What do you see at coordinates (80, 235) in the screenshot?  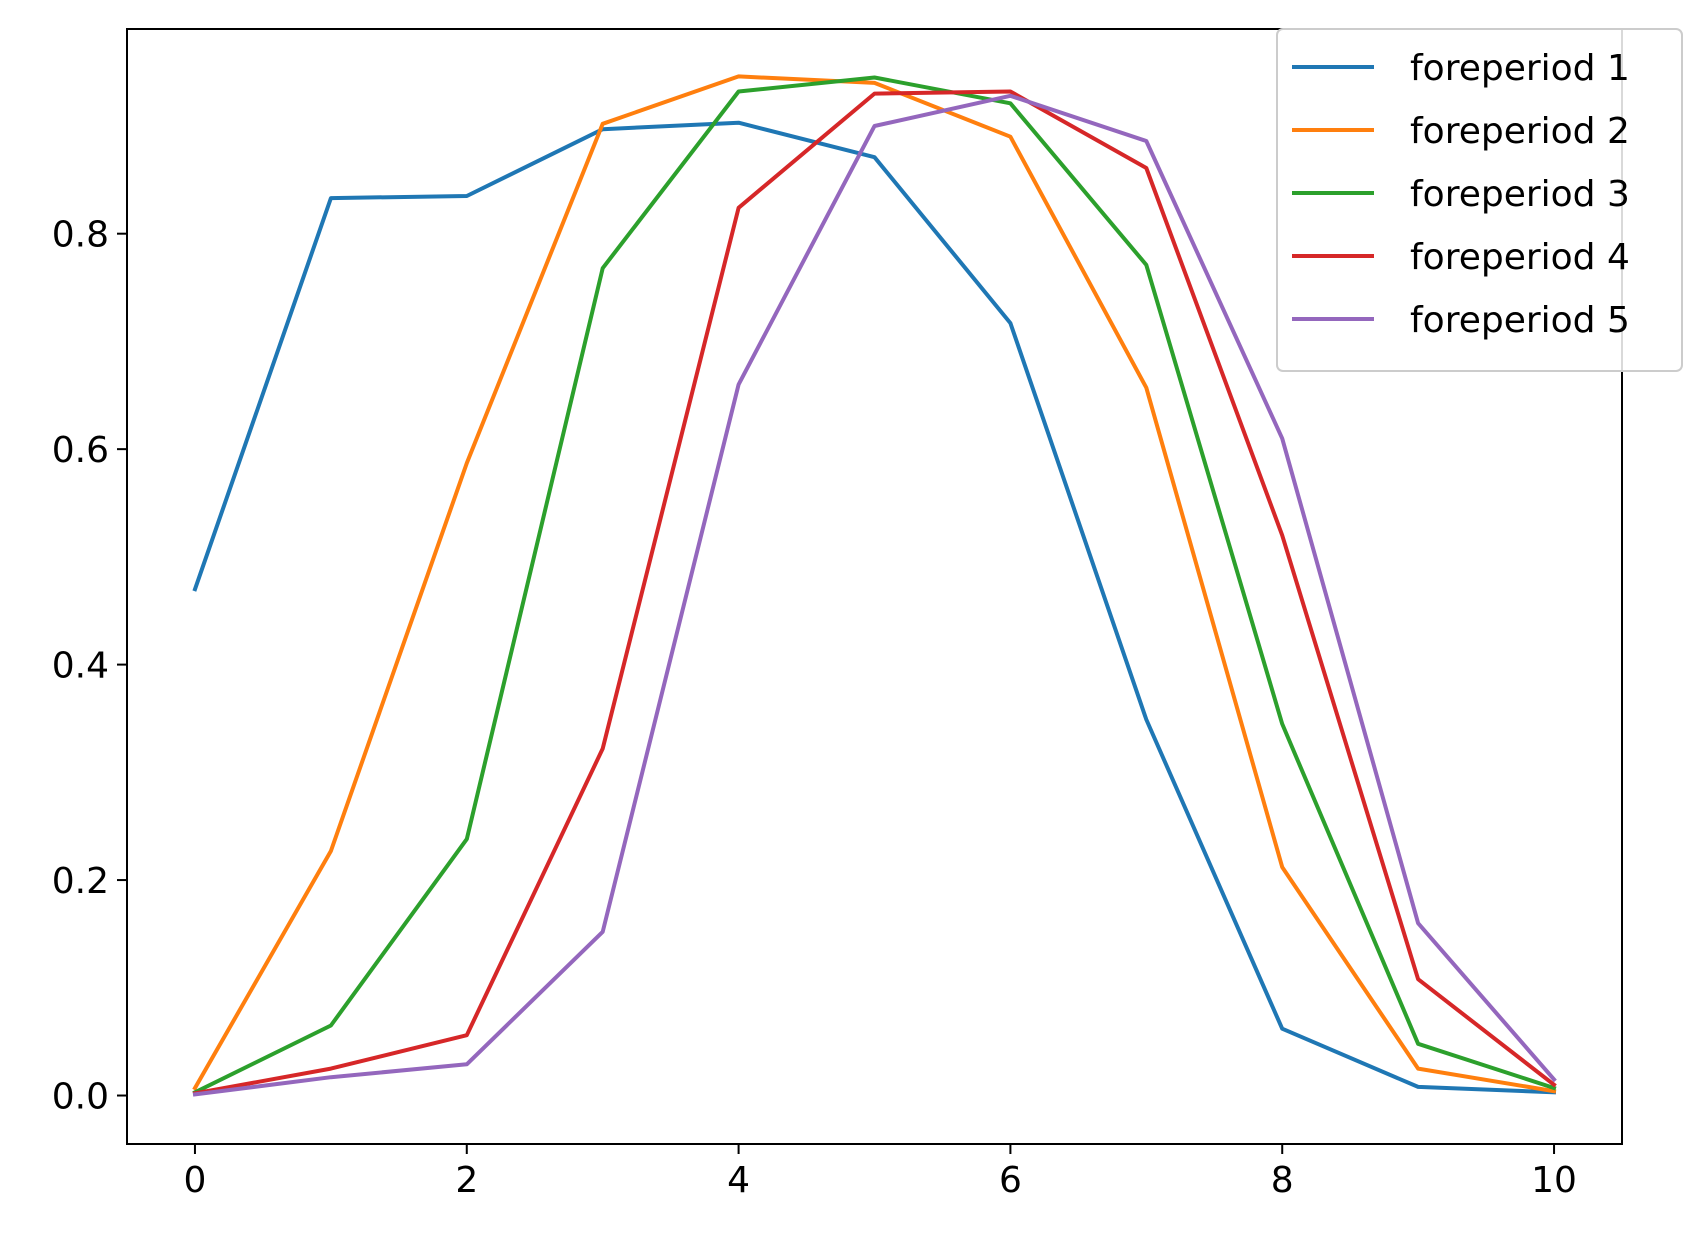 I see `y-tick-label: 0.8` at bounding box center [80, 235].